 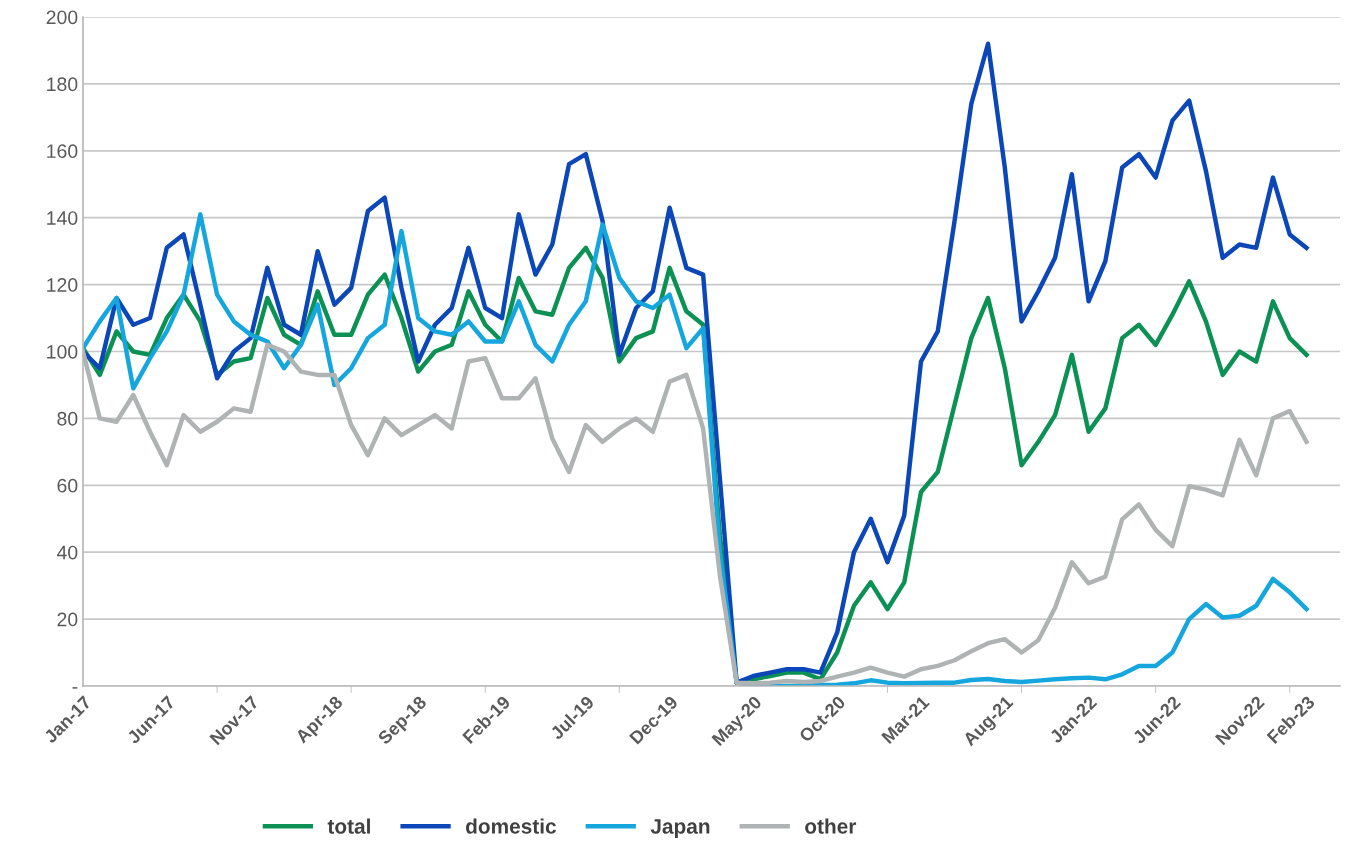 What do you see at coordinates (67, 418) in the screenshot?
I see `y-tick-label: 80` at bounding box center [67, 418].